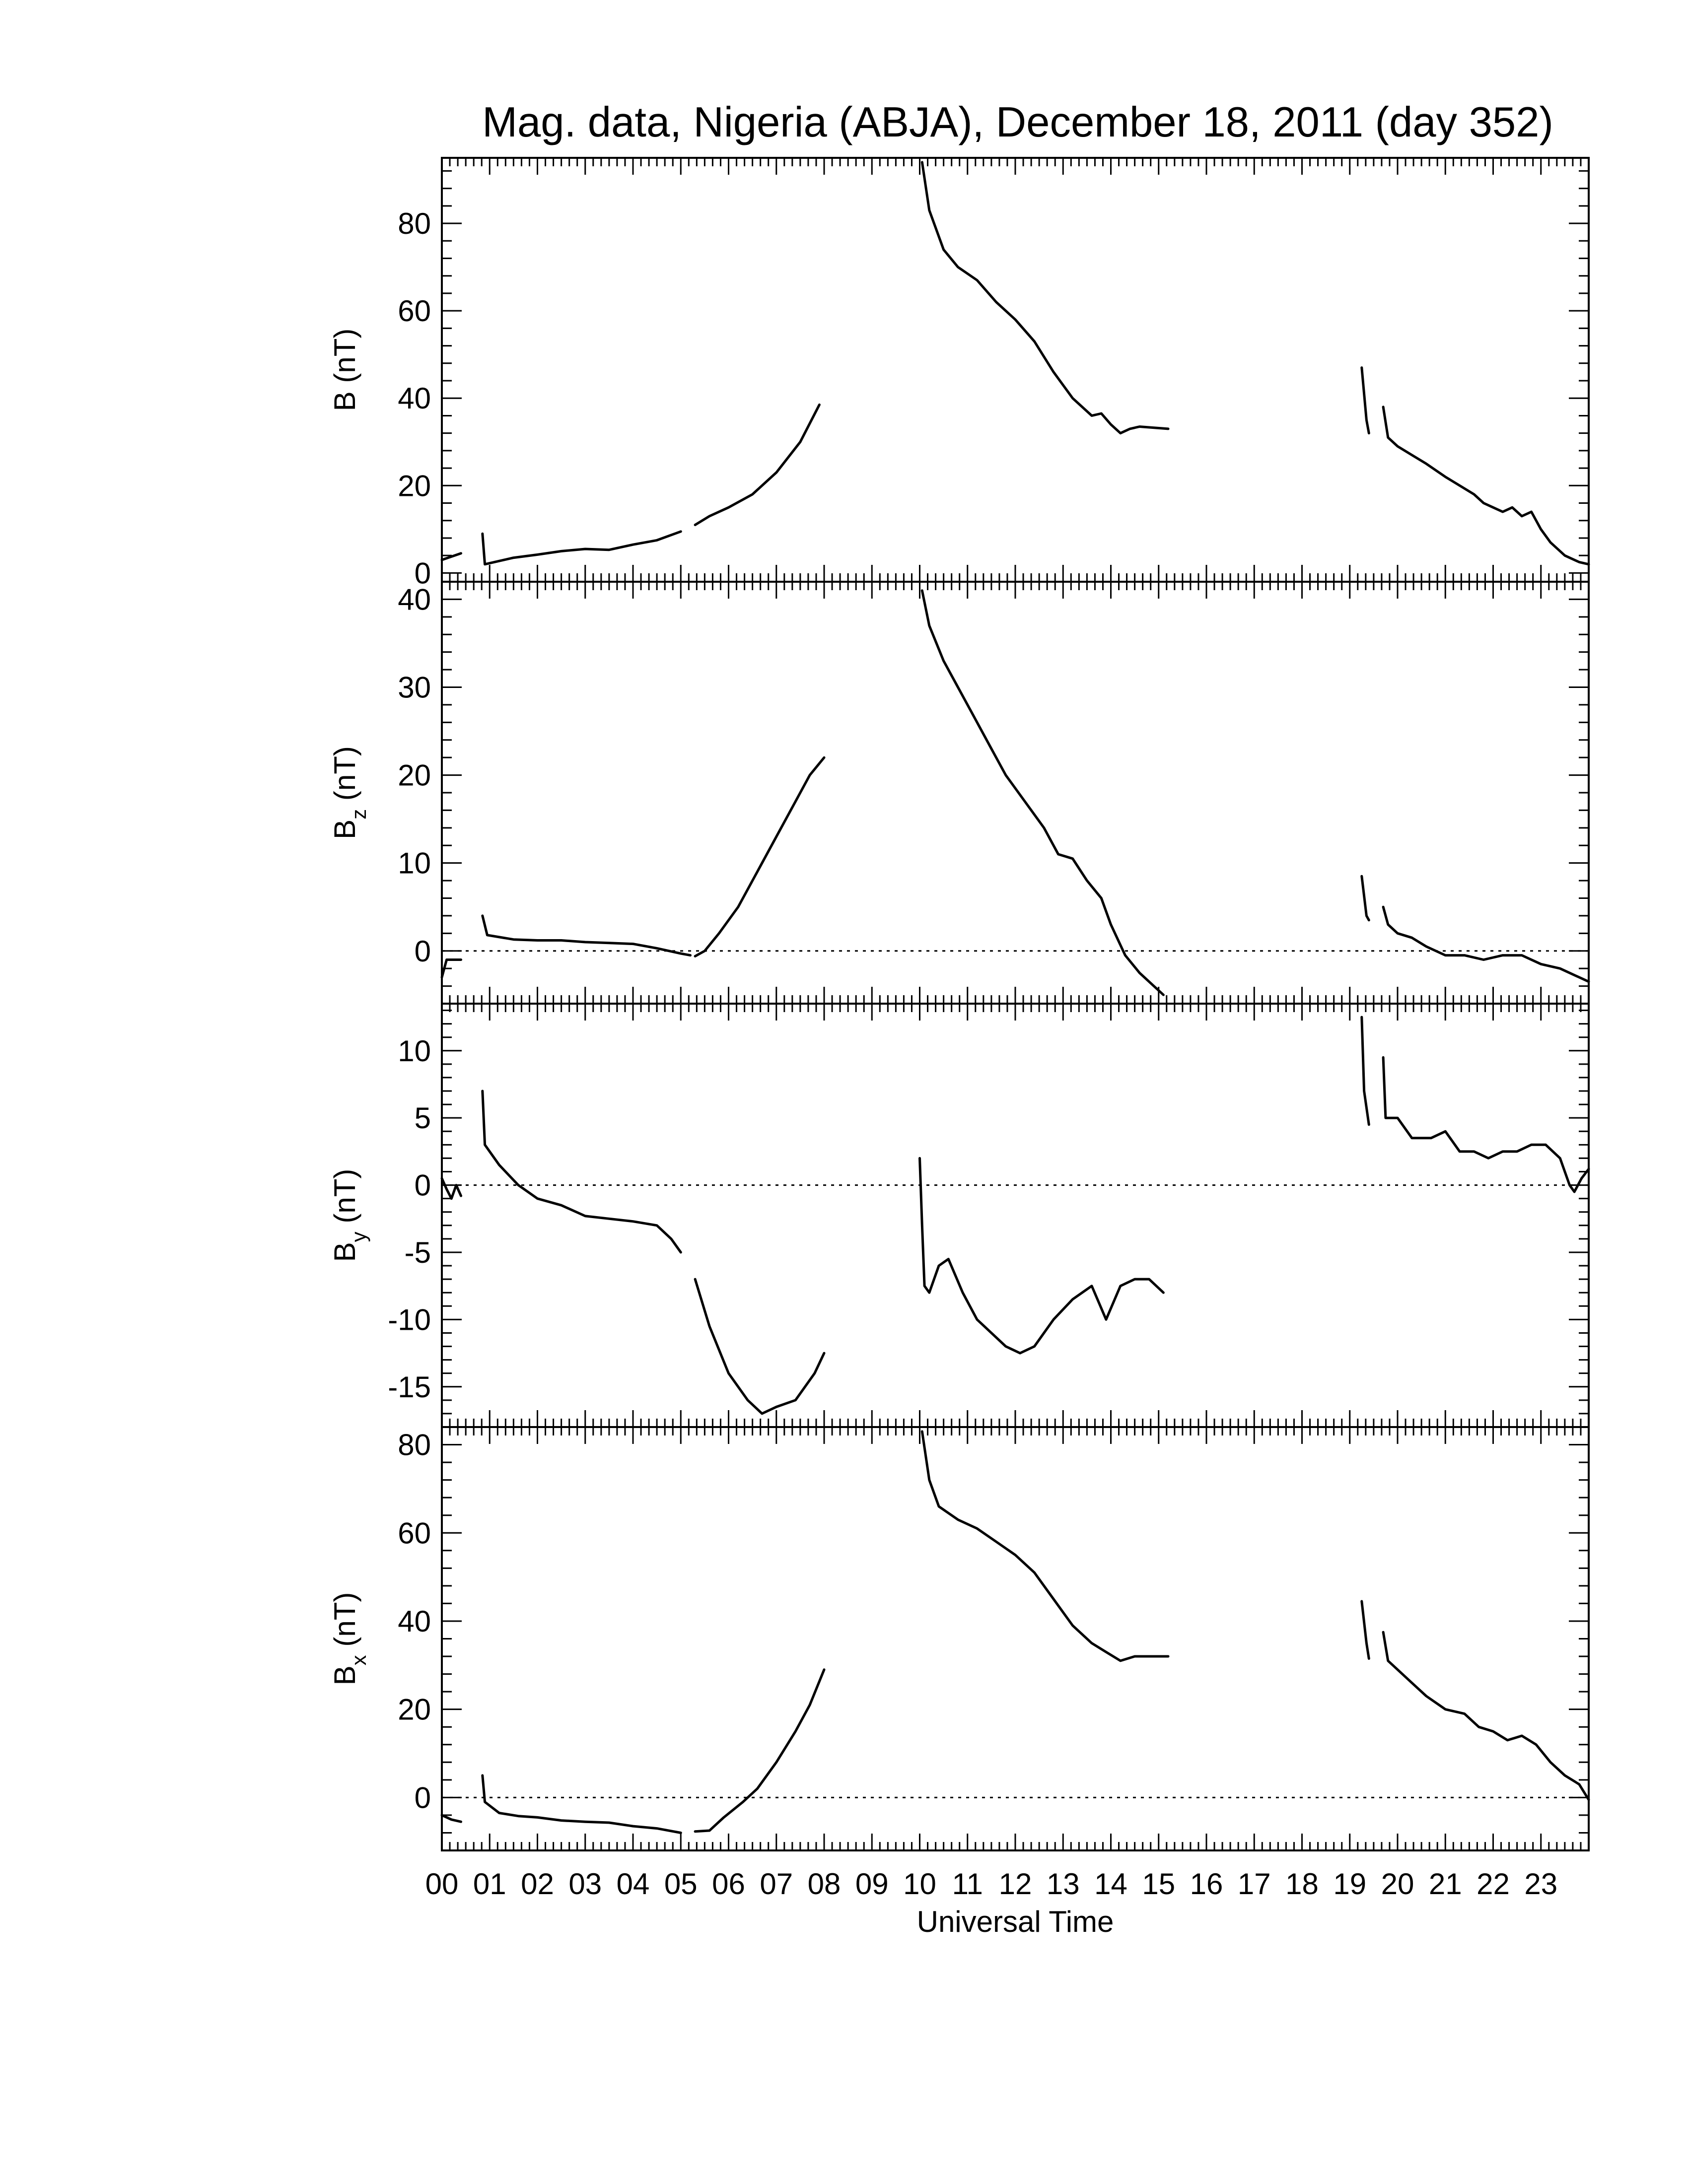 The image size is (1688, 2184). I want to click on y-axis-label-By: By (nT), so click(349, 1215).